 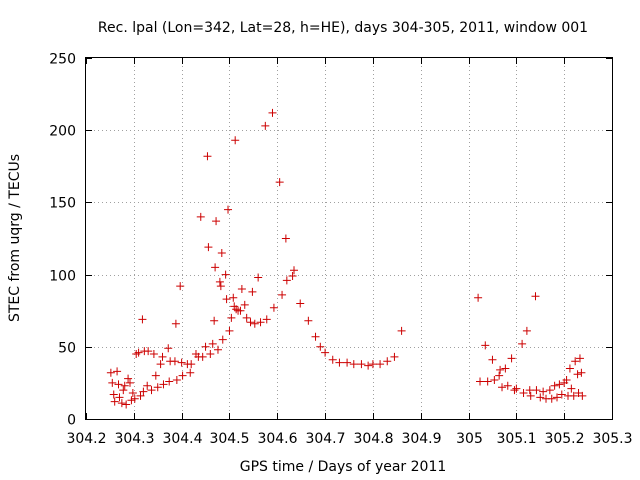 What do you see at coordinates (67, 349) in the screenshot?
I see `y-tick-label: 50` at bounding box center [67, 349].